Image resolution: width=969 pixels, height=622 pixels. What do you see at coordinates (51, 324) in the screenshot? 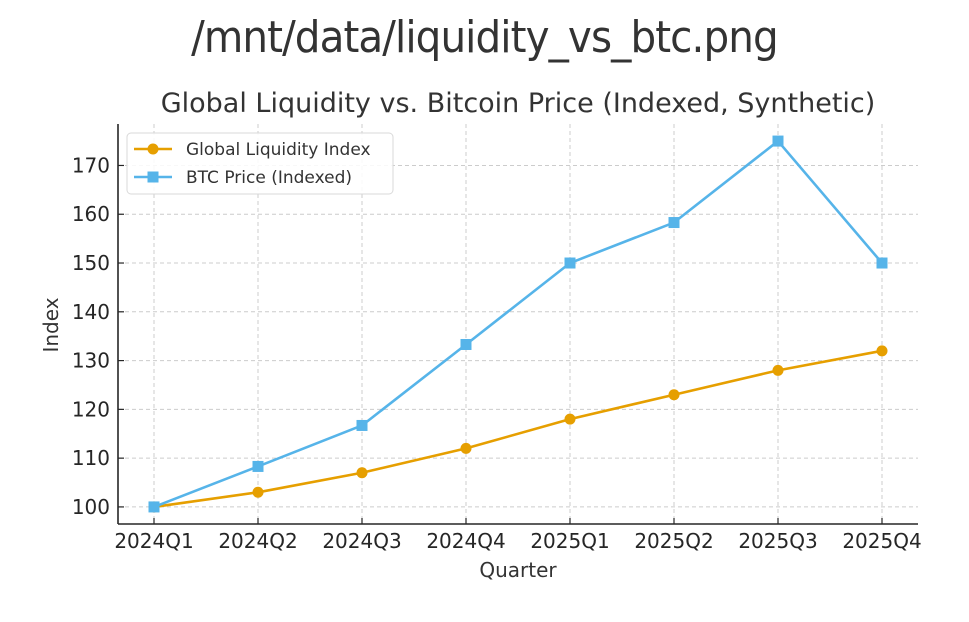
I see `y-axis-label: Index` at bounding box center [51, 324].